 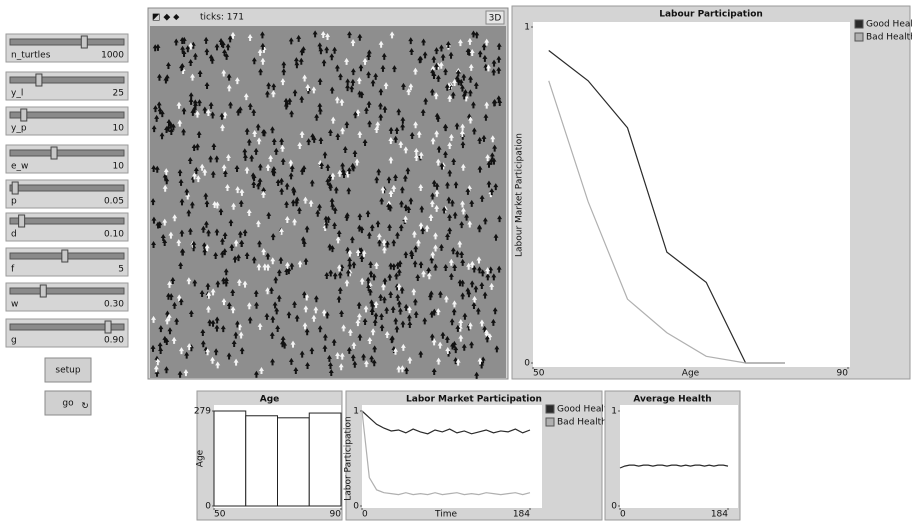 What do you see at coordinates (711, 15) in the screenshot?
I see `plot-title: Labour Participation` at bounding box center [711, 15].